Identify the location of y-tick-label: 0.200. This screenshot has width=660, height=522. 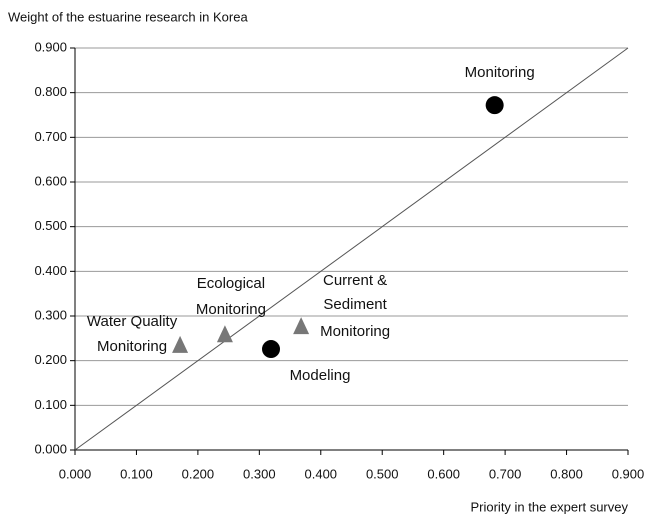
(50, 359).